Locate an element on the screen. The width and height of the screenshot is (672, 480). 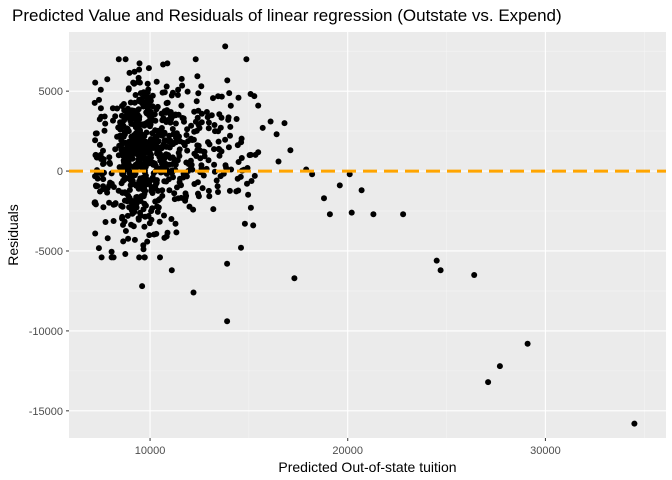
y-axis-title: Residuals is located at coordinates (13, 234).